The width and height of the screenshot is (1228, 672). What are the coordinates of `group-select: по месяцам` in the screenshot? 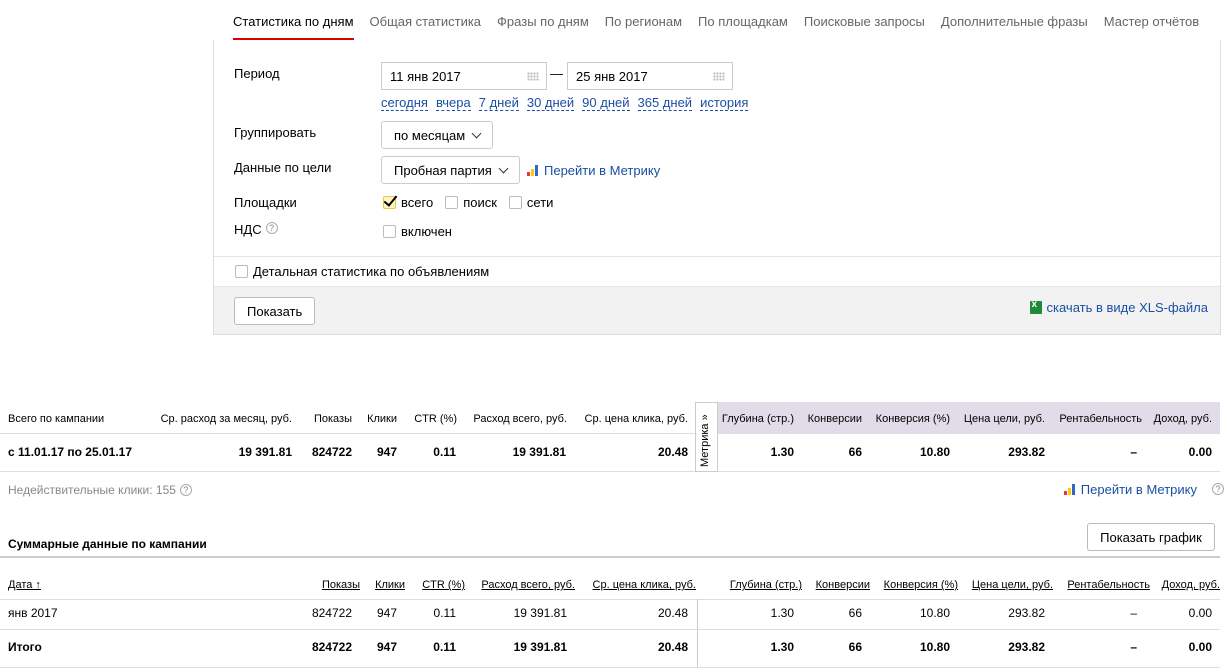 It's located at (437, 135).